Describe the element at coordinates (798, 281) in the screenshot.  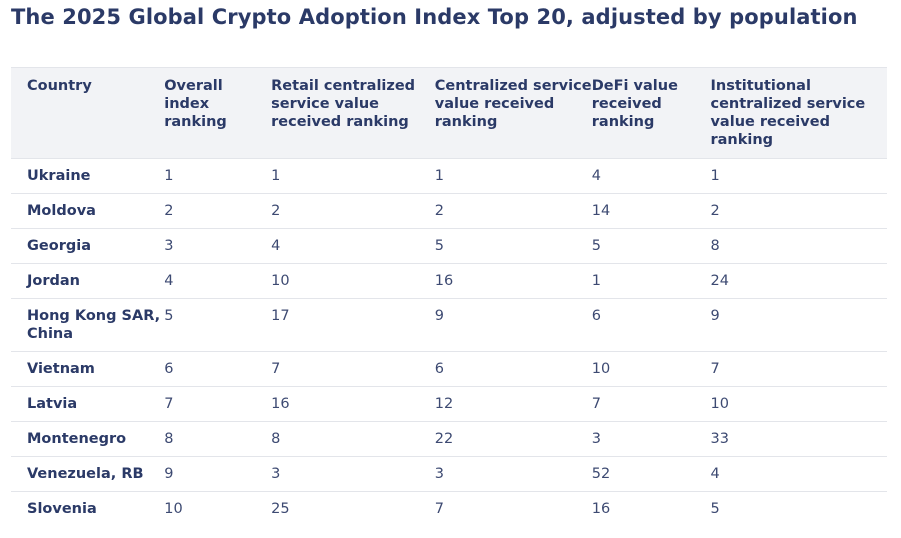
I see `cell-institutional: 24` at that location.